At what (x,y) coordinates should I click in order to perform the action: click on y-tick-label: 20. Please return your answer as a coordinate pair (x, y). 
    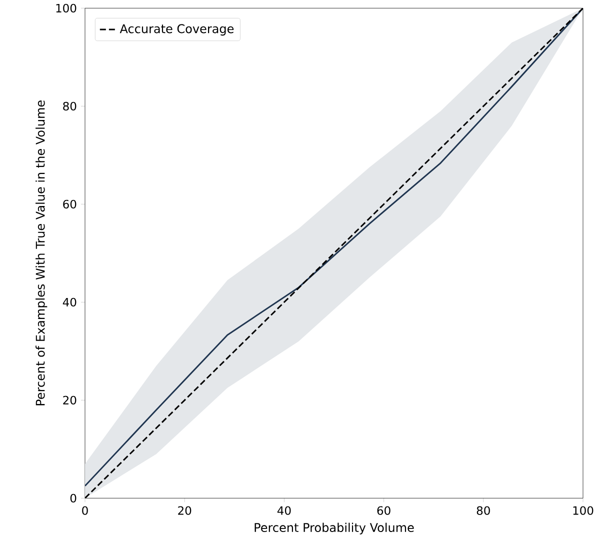
    Looking at the image, I should click on (69, 400).